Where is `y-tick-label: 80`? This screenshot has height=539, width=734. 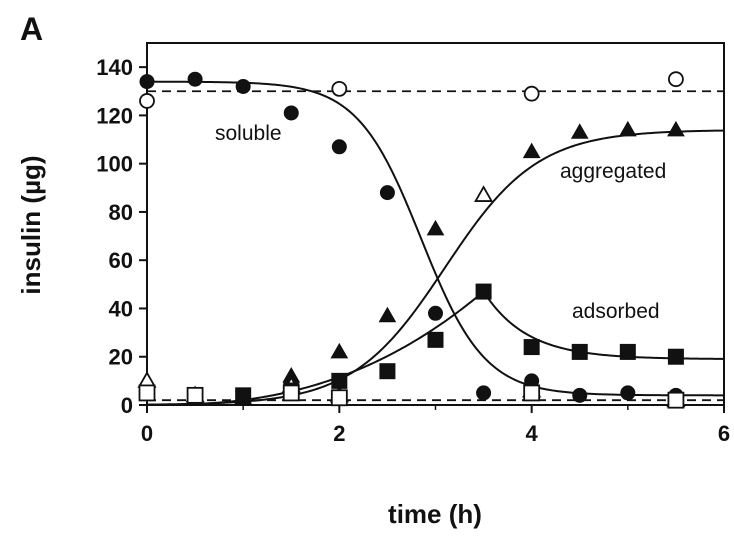 y-tick-label: 80 is located at coordinates (121, 212).